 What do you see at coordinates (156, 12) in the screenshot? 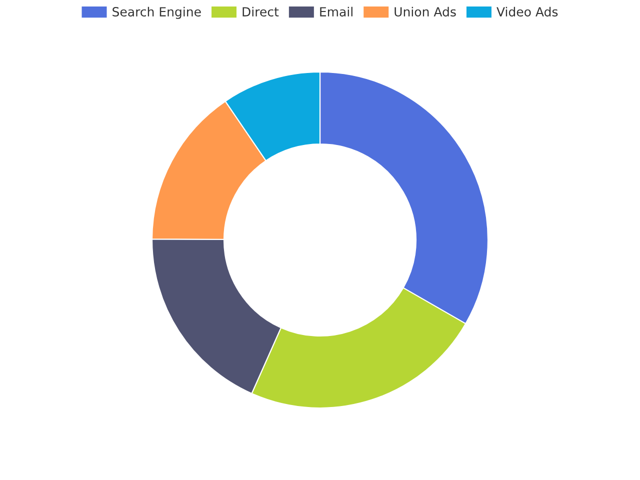
I see `legend-label: Search Engine` at bounding box center [156, 12].